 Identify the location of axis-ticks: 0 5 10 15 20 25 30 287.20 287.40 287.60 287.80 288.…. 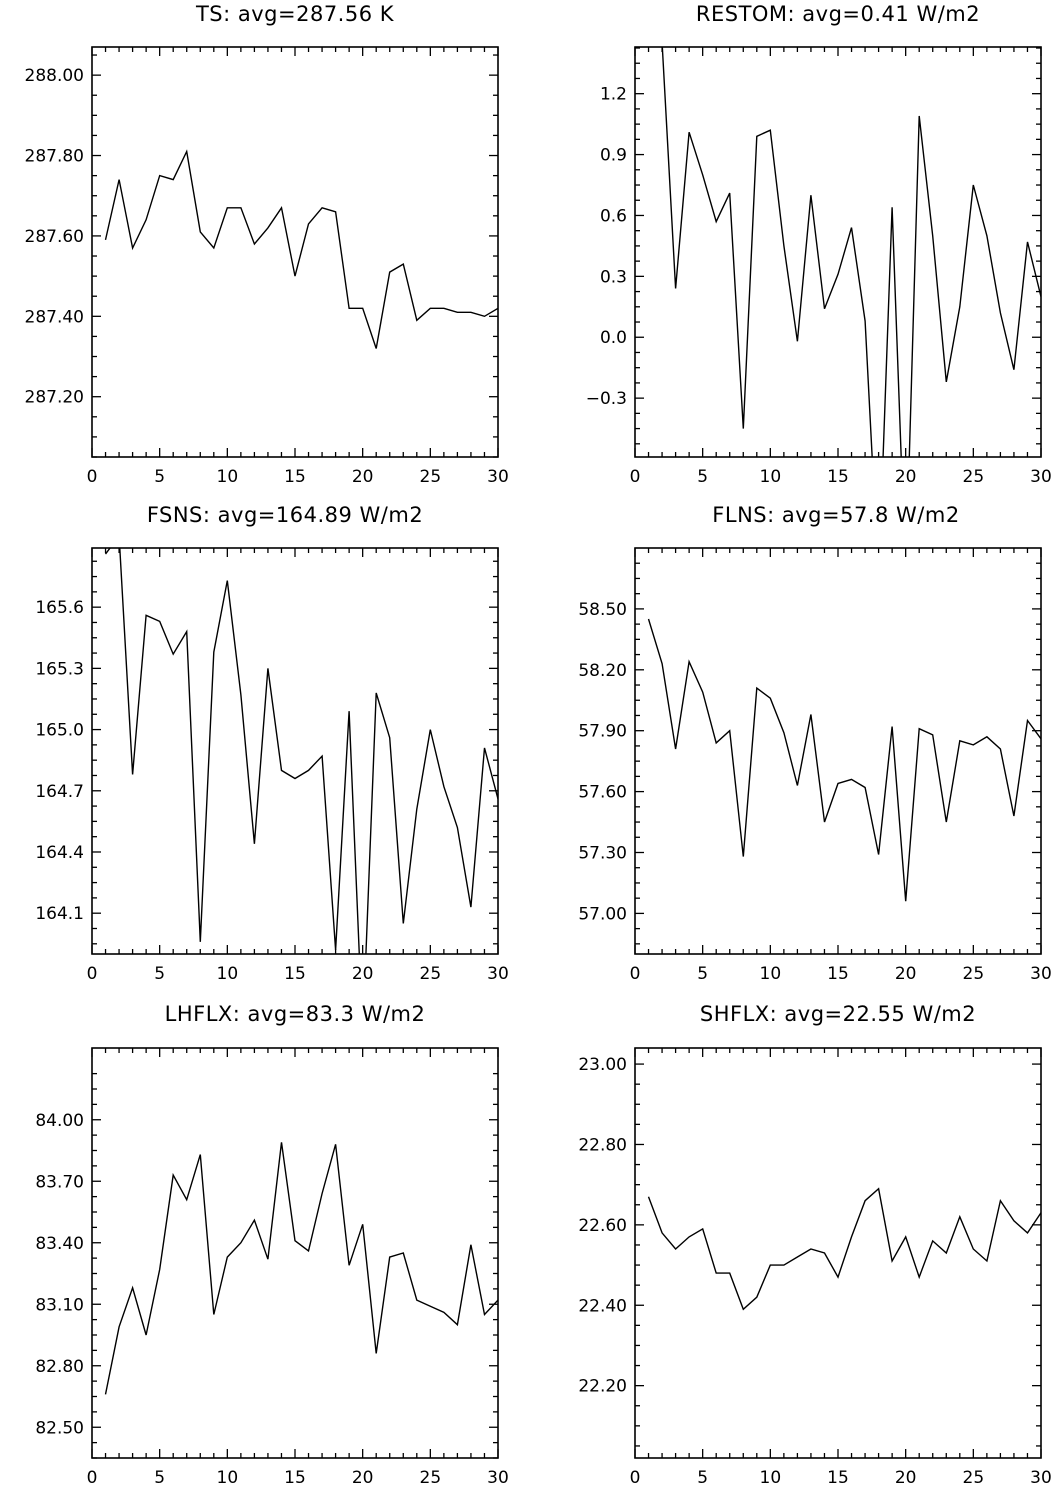
(267, 267).